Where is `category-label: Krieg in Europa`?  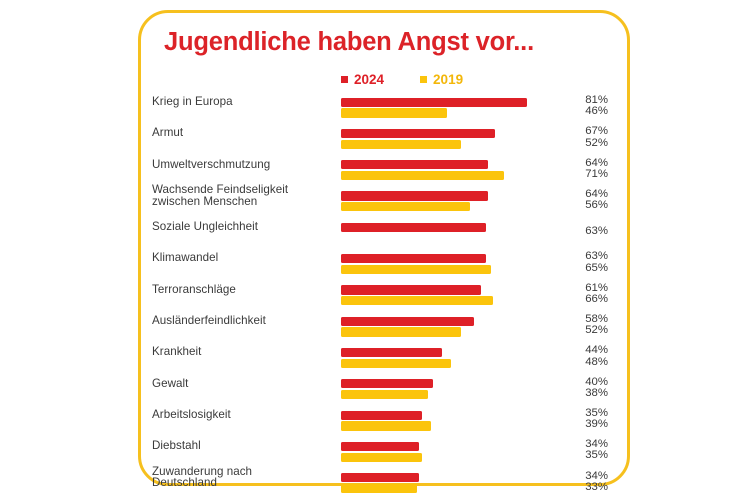 category-label: Krieg in Europa is located at coordinates (240, 102).